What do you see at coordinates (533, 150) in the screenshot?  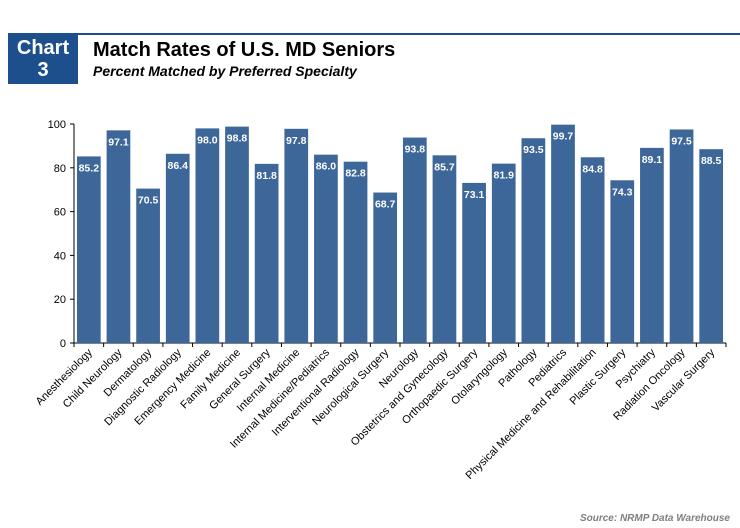 I see `value-label-15: 93.5` at bounding box center [533, 150].